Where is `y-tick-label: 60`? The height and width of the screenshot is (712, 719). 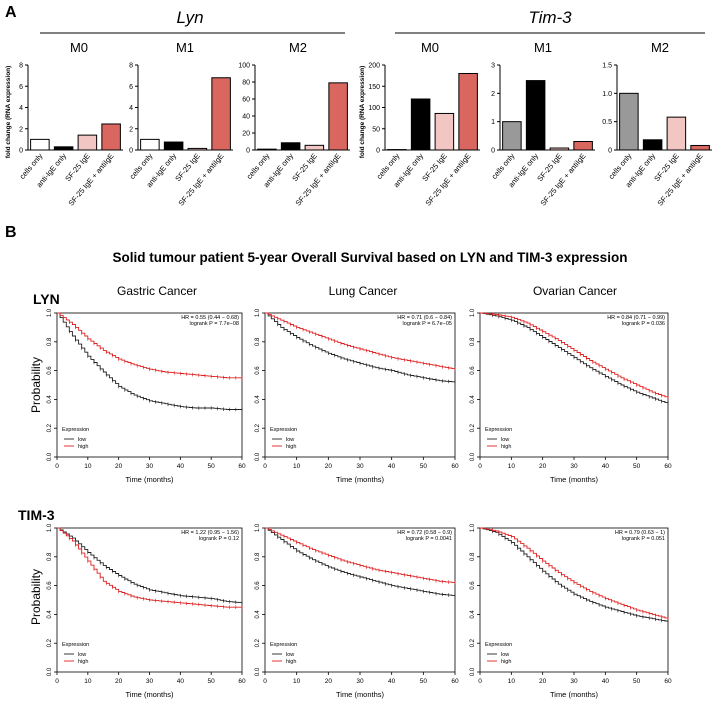
y-tick-label: 60 is located at coordinates (246, 100).